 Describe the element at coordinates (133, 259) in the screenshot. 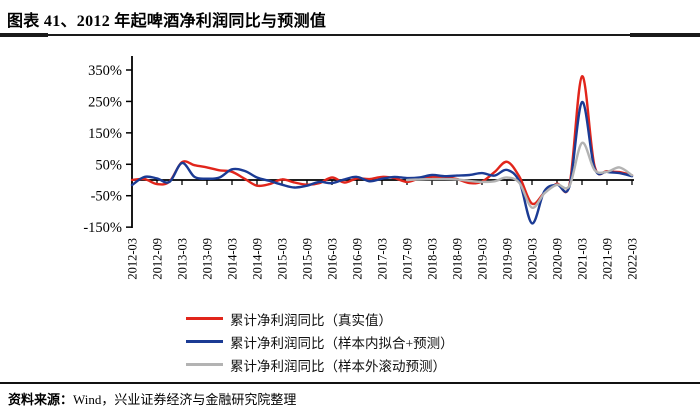

I see `x-axis-label: 2012-03` at that location.